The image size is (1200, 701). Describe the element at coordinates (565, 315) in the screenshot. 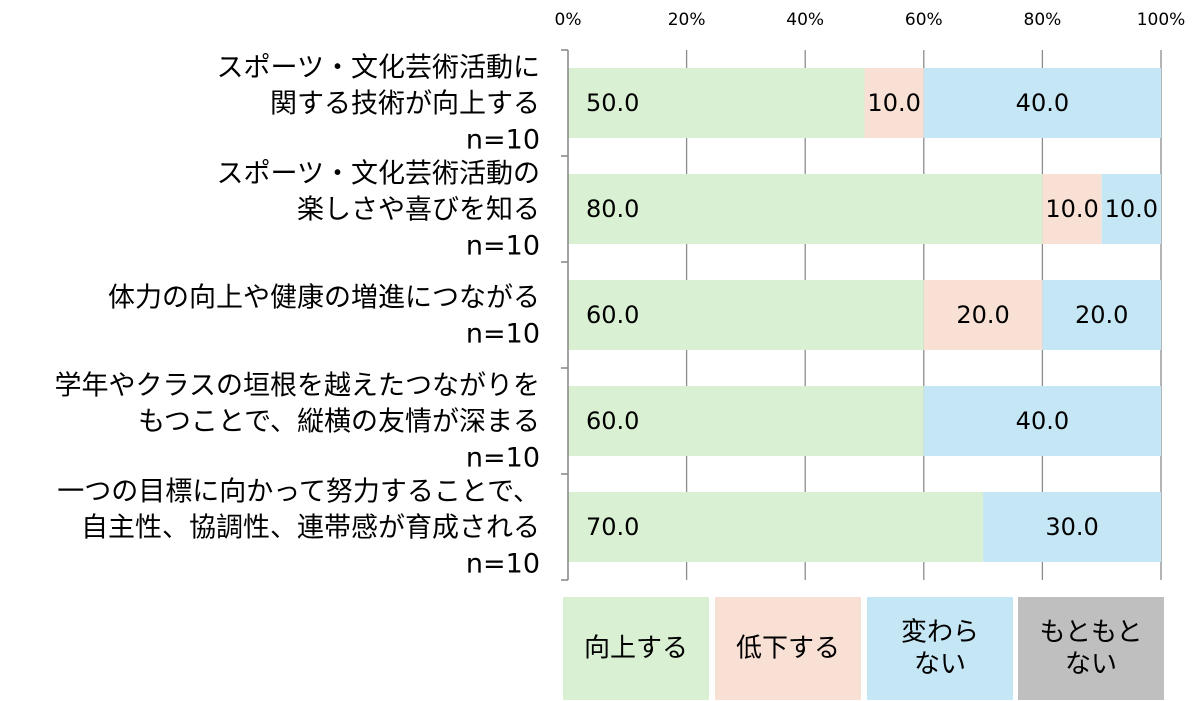

I see `category-axis` at that location.